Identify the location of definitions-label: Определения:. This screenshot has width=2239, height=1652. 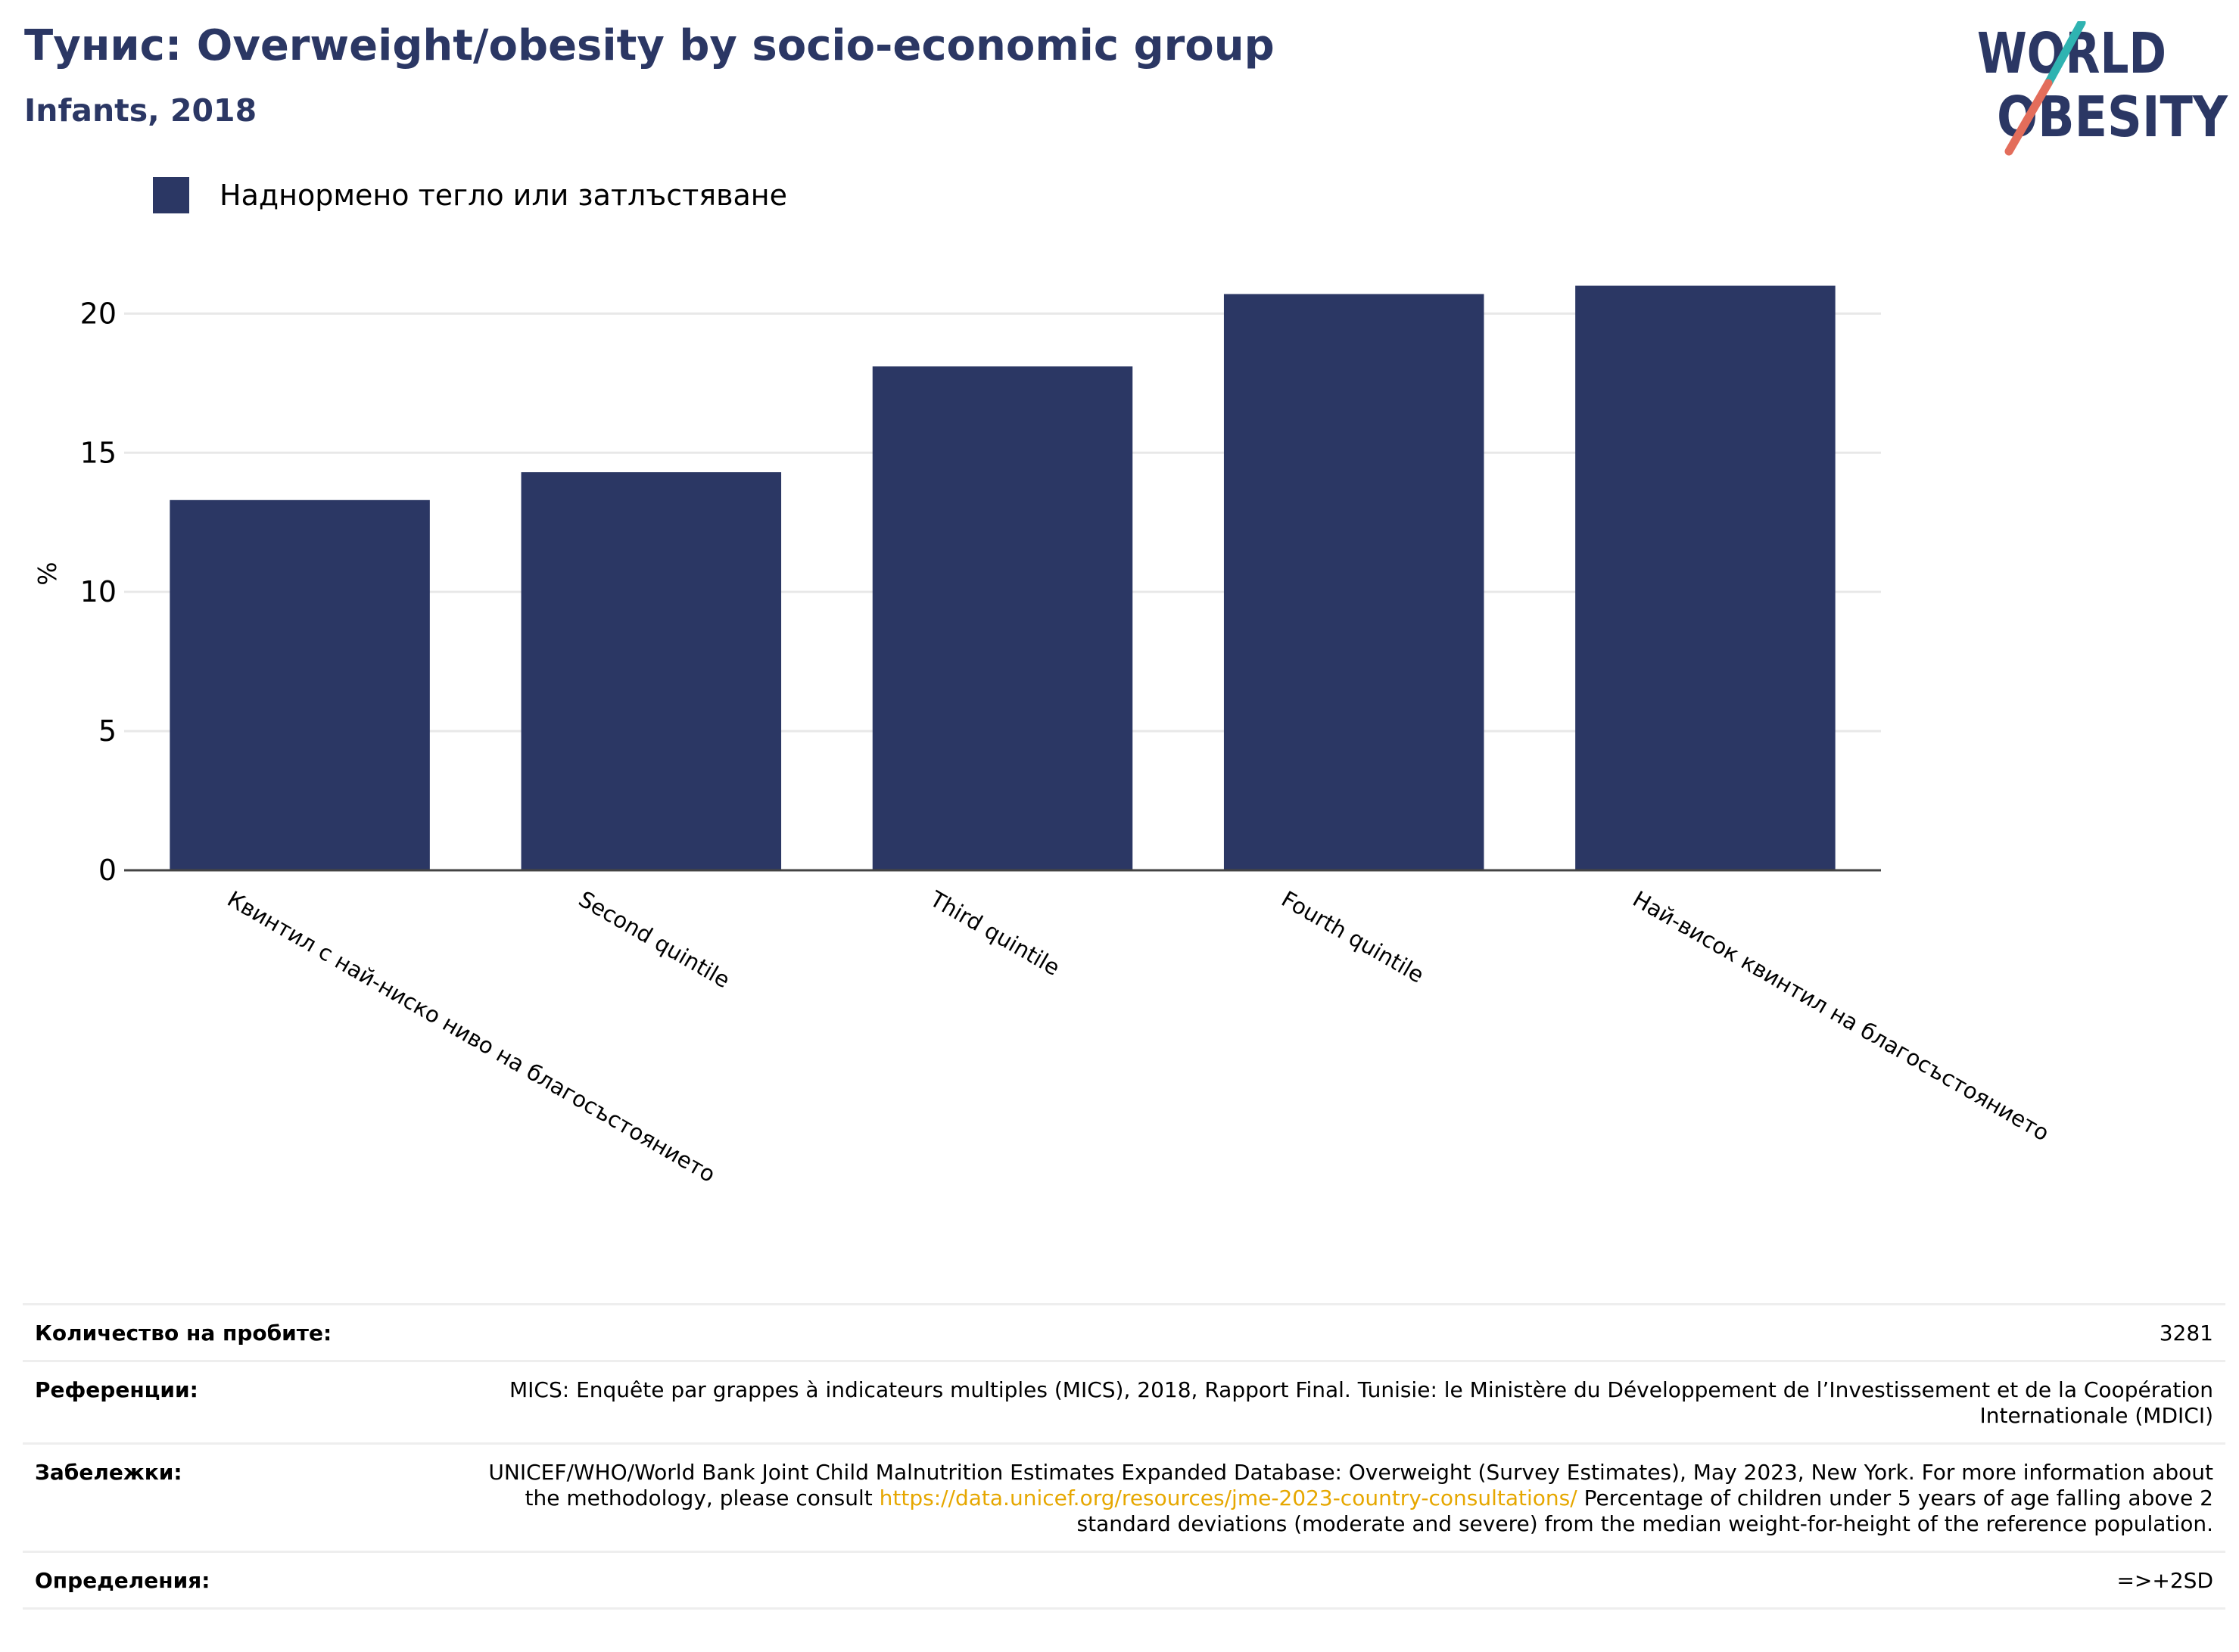
(123, 1580).